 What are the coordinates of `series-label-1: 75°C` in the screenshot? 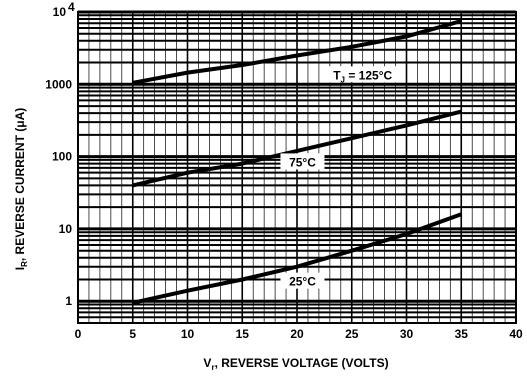 It's located at (302, 162).